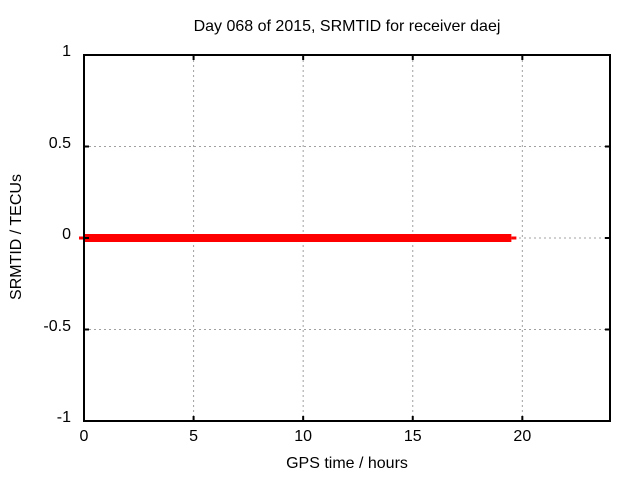  I want to click on y-tick-label: 0.5, so click(59, 143).